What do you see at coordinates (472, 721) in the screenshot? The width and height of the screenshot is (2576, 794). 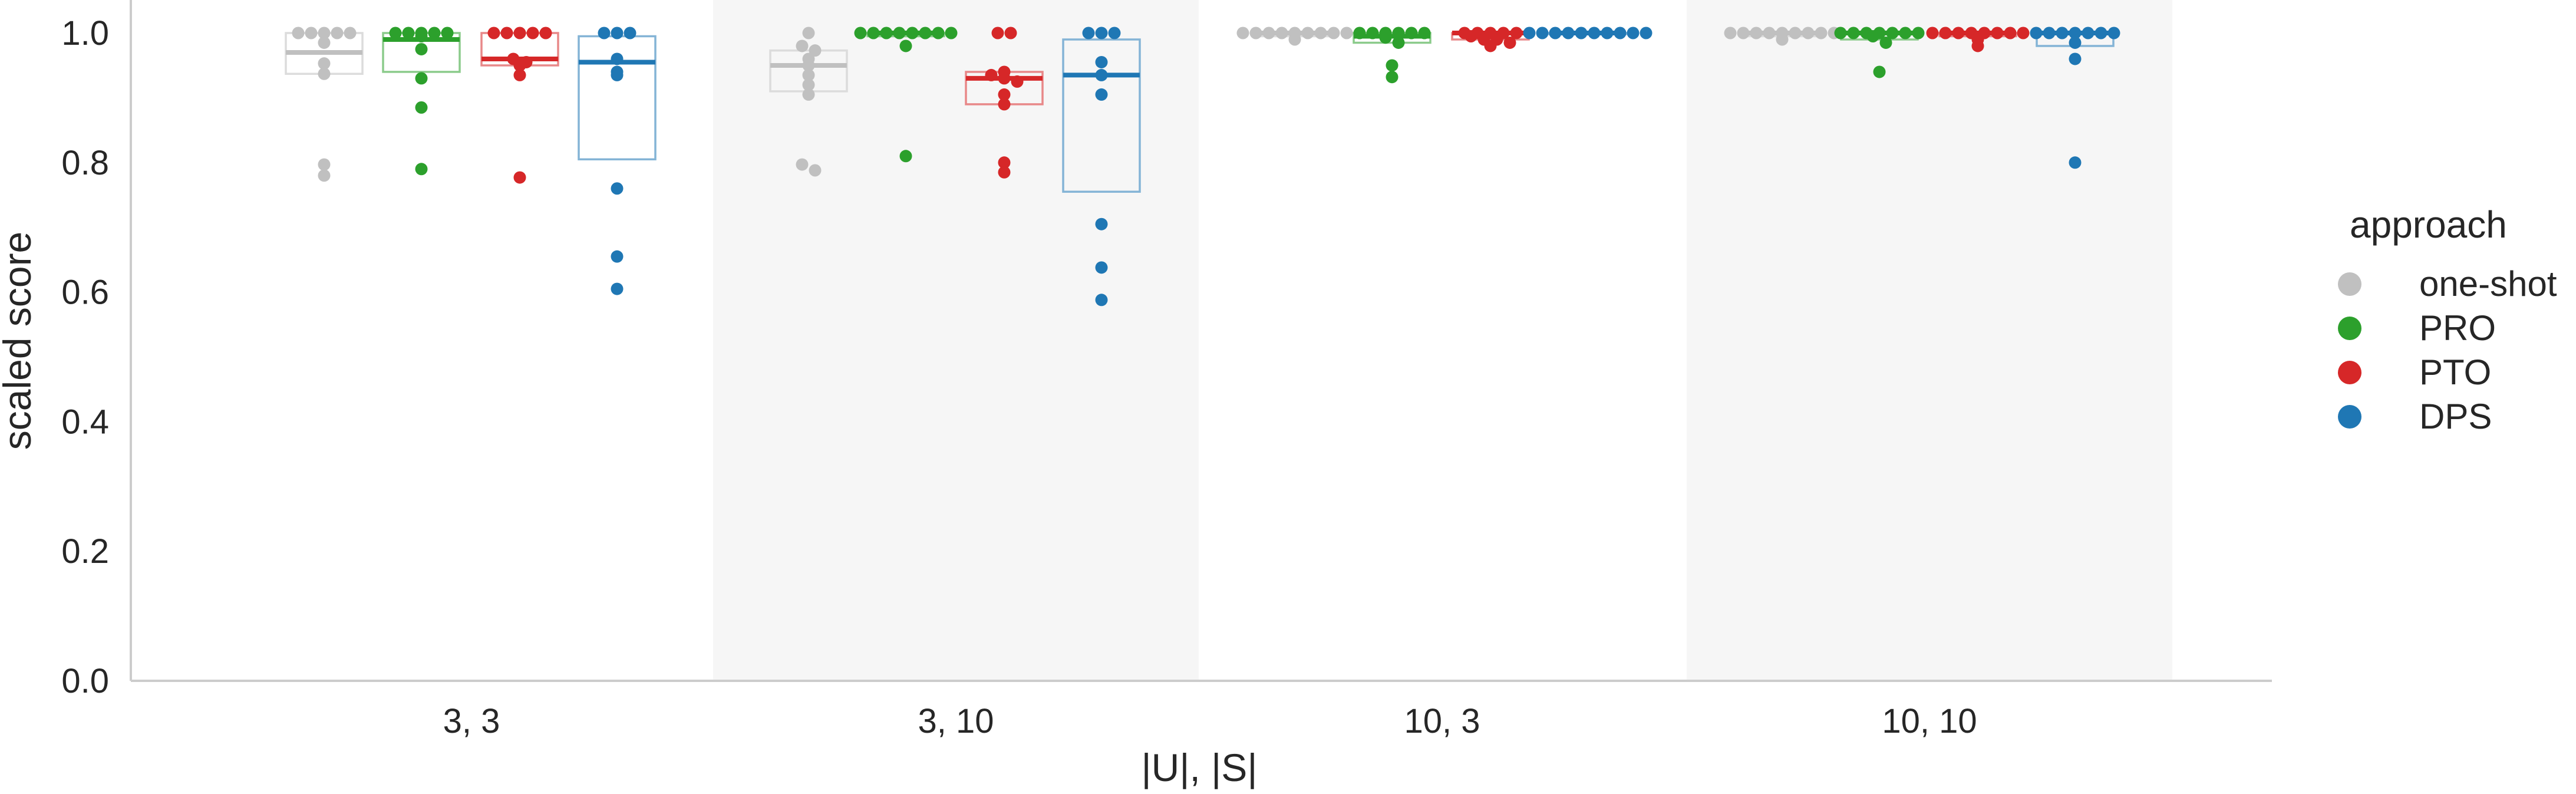 I see `x-tick-label: 3, 3` at bounding box center [472, 721].